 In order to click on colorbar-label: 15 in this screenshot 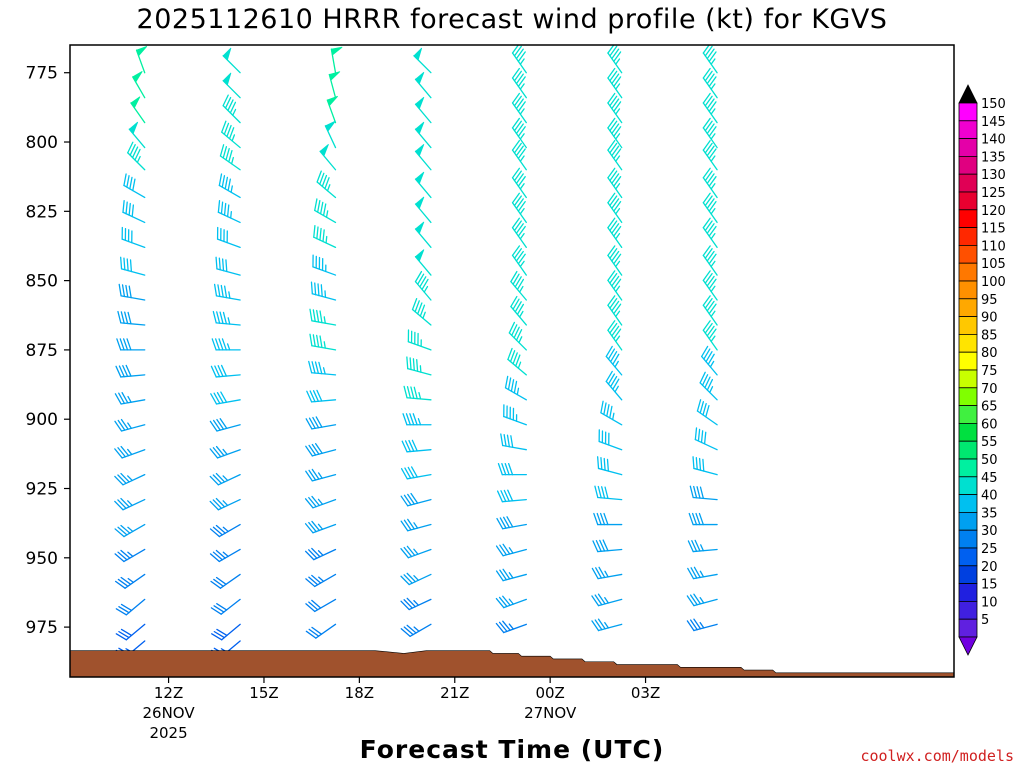, I will do `click(989, 585)`.